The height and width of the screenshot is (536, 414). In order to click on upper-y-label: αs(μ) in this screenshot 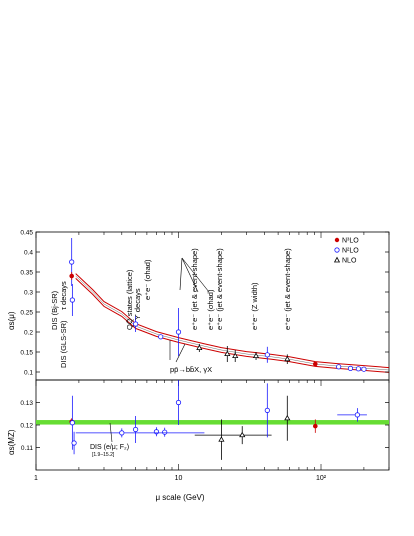, I will do `click(11, 320)`.